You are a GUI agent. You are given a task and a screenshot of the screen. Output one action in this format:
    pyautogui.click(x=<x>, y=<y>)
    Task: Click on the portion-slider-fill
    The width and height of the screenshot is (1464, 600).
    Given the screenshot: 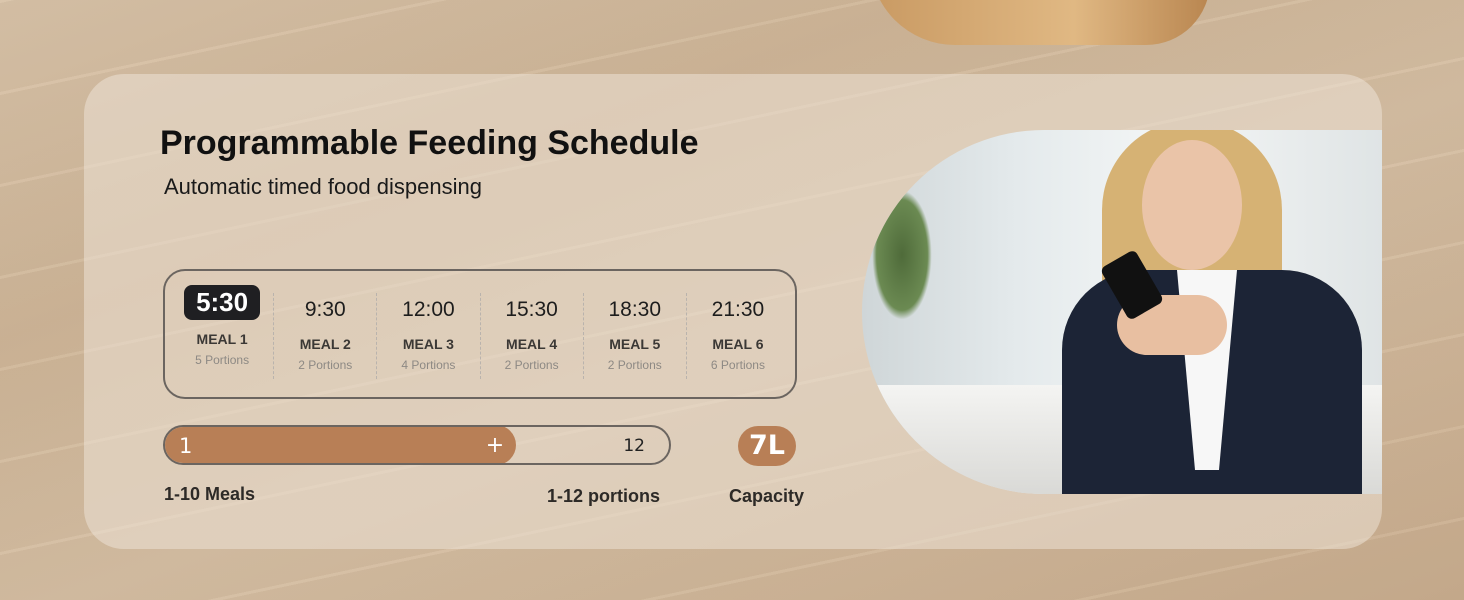 What is the action you would take?
    pyautogui.click(x=340, y=445)
    